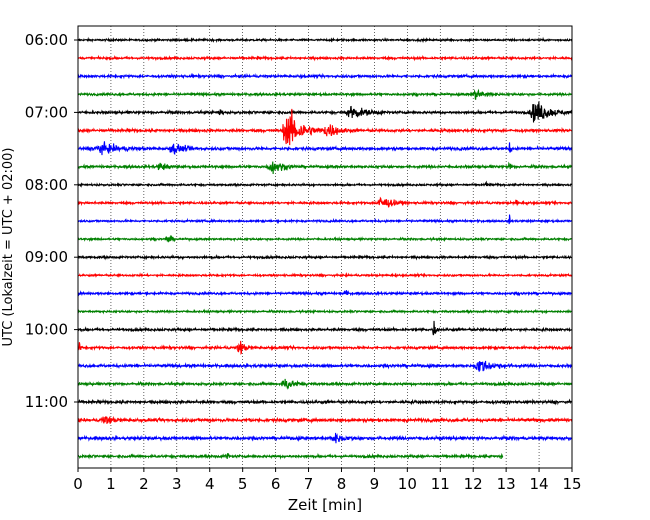 This screenshot has width=650, height=520. What do you see at coordinates (46, 402) in the screenshot?
I see `y-tick-label: 11:00` at bounding box center [46, 402].